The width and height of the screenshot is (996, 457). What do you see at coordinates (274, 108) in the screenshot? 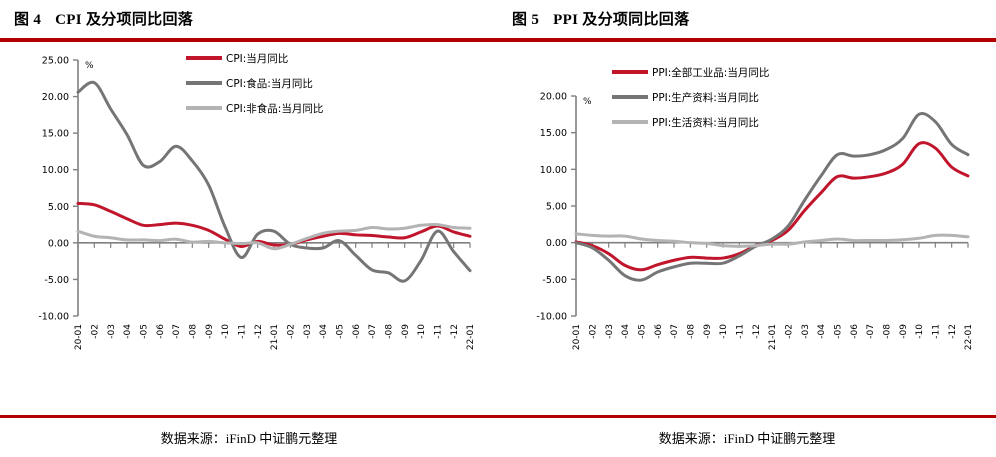
I see `legend-label-3: CPI:非食品:当月同比` at bounding box center [274, 108].